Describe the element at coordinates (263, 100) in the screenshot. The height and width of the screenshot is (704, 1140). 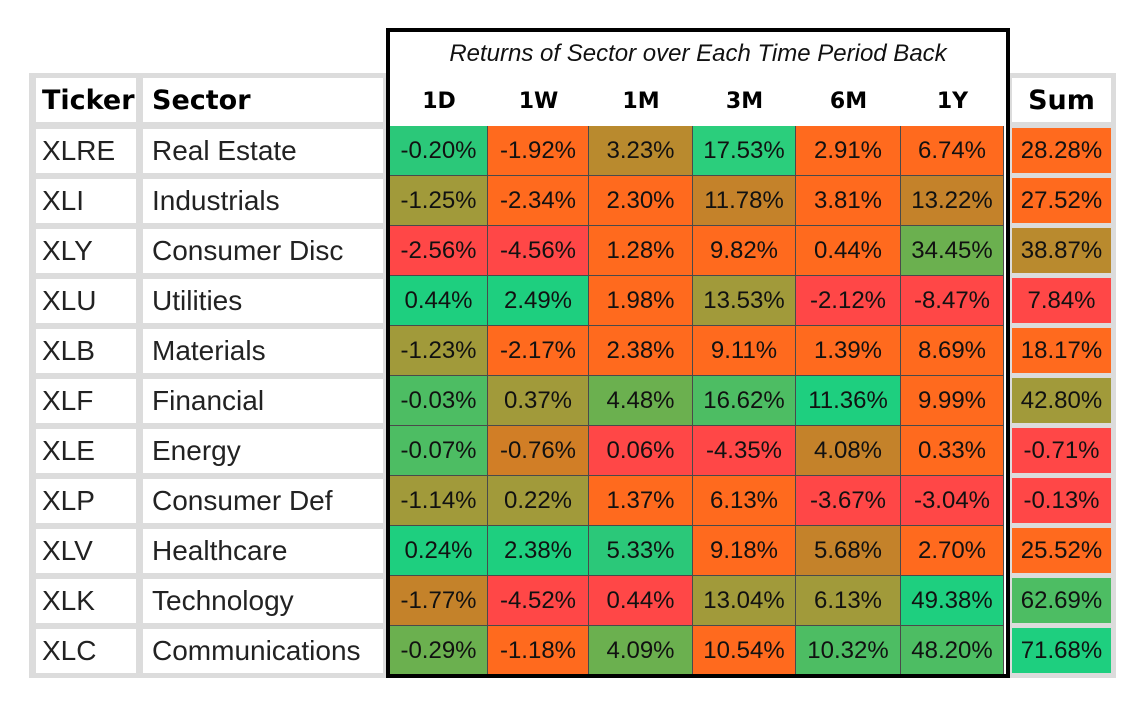
I see `sector-header: Sector` at that location.